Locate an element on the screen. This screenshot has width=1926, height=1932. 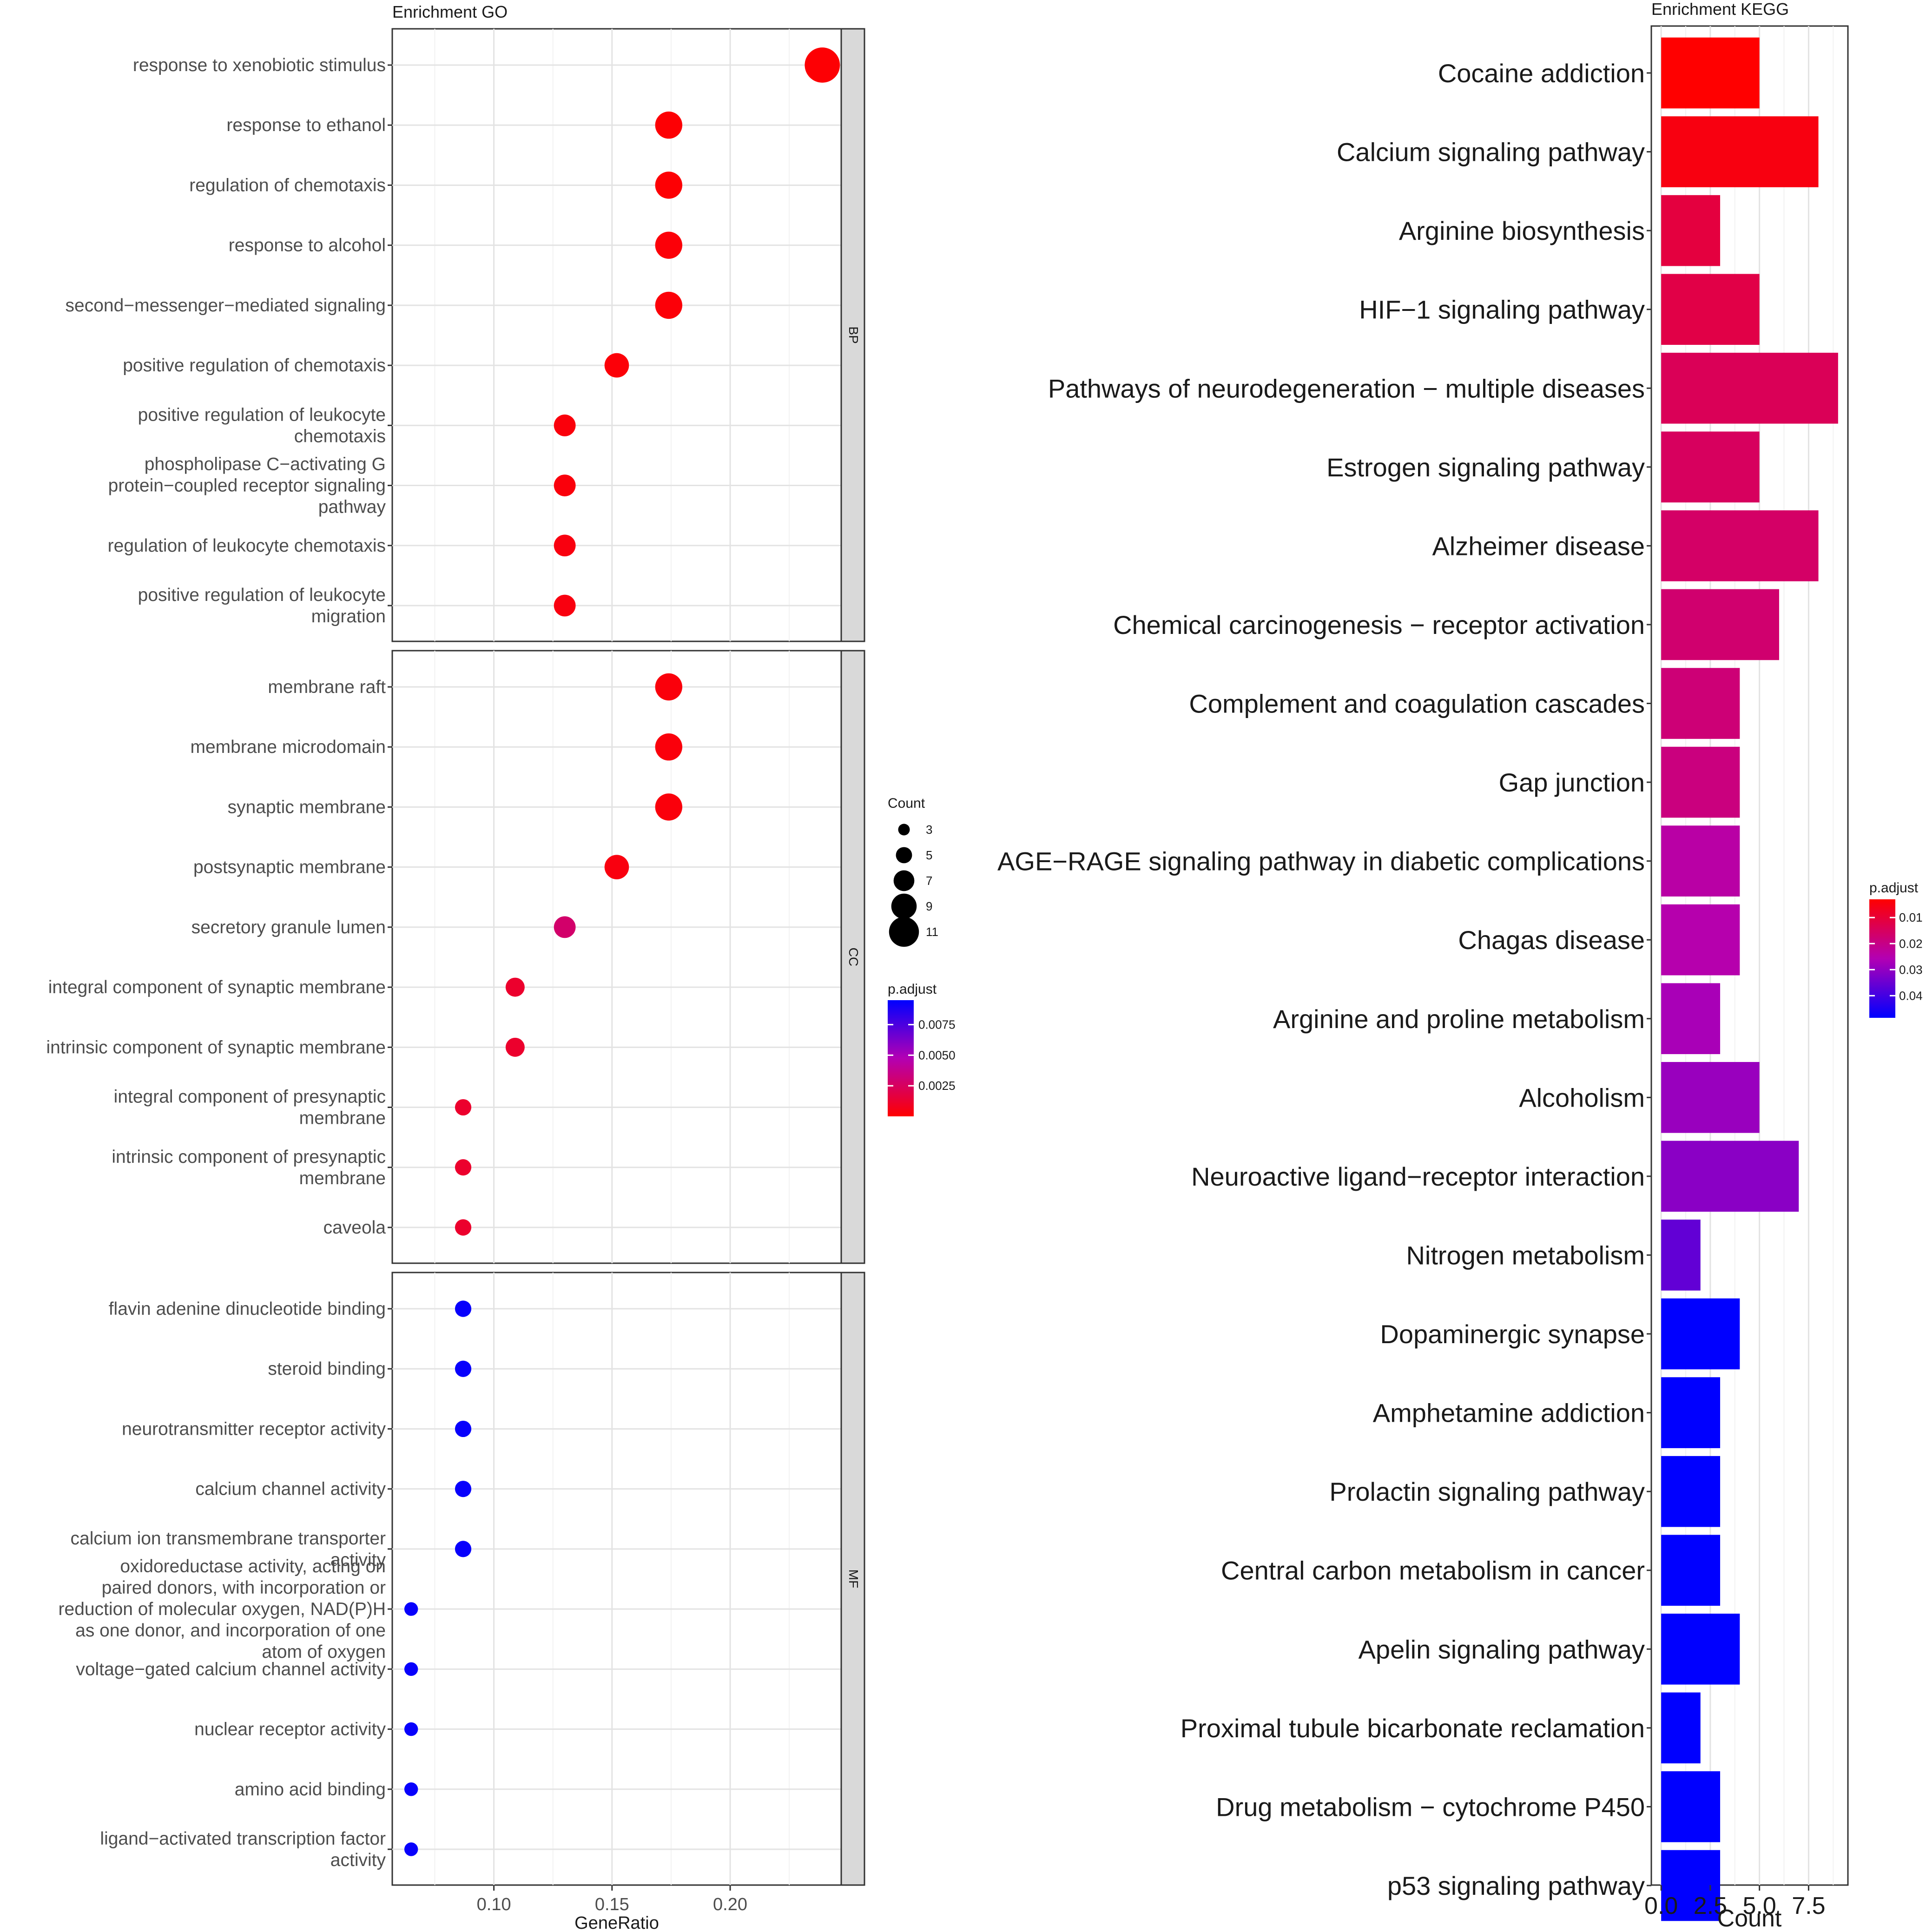
kegg-category-label: Amphetamine addiction is located at coordinates (1509, 1413).